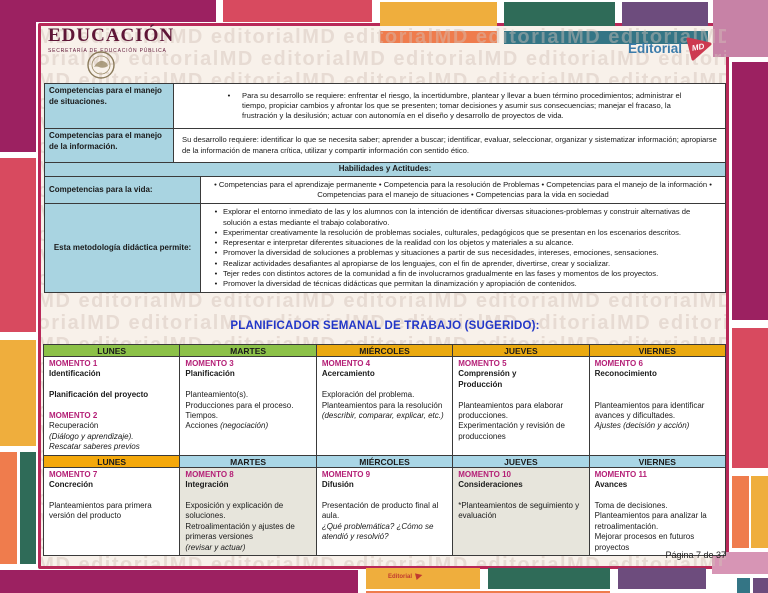  What do you see at coordinates (611, 485) in the screenshot?
I see `planner-cell-line: Avances` at bounding box center [611, 485].